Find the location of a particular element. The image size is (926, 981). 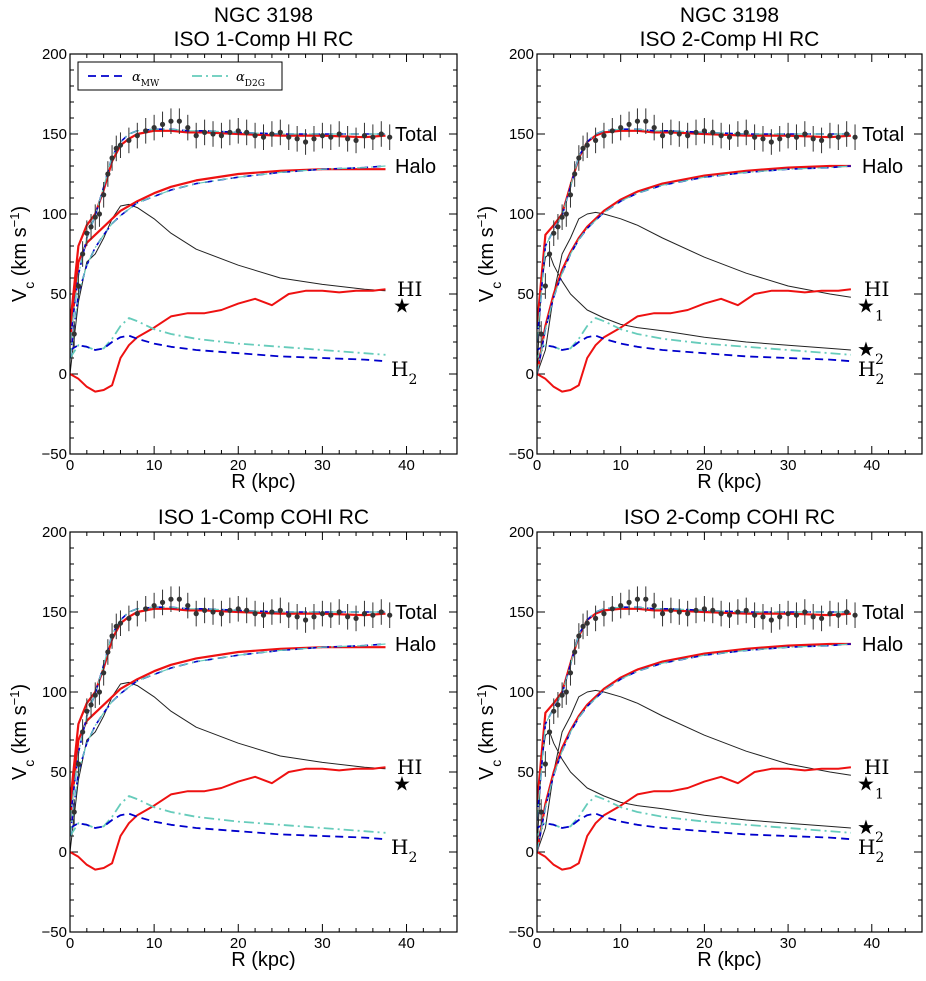

x-tick-label: 30 is located at coordinates (788, 465).